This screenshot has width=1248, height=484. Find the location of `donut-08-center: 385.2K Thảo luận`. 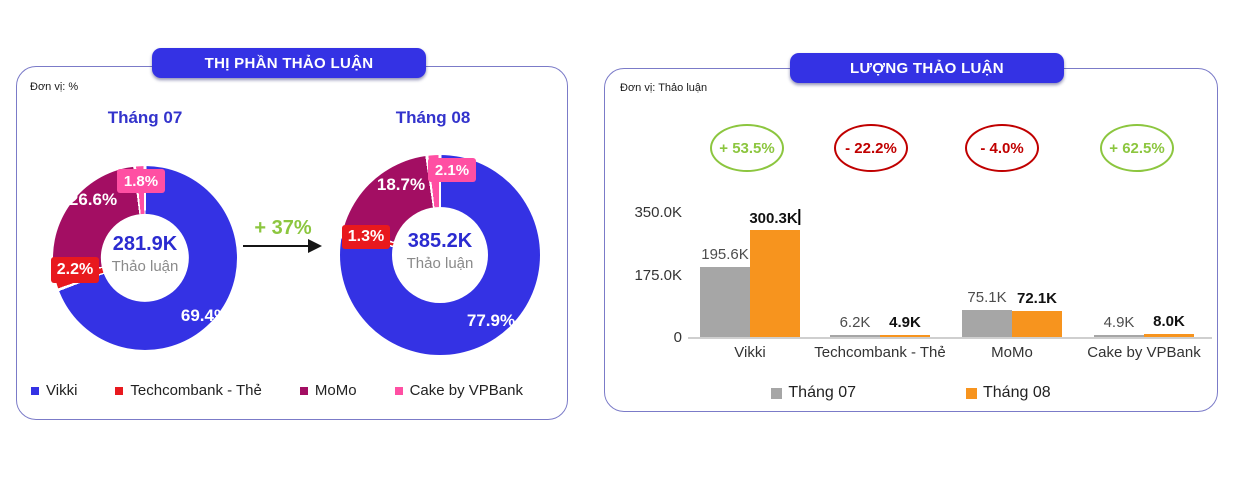

donut-08-center: 385.2K Thảo luận is located at coordinates (440, 251).